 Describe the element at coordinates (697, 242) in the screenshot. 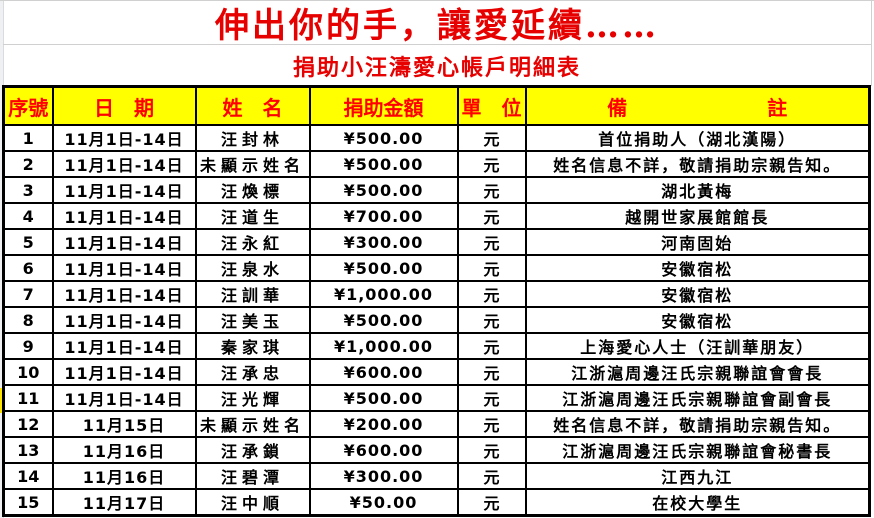

I see `cell-note: 河南固始` at that location.